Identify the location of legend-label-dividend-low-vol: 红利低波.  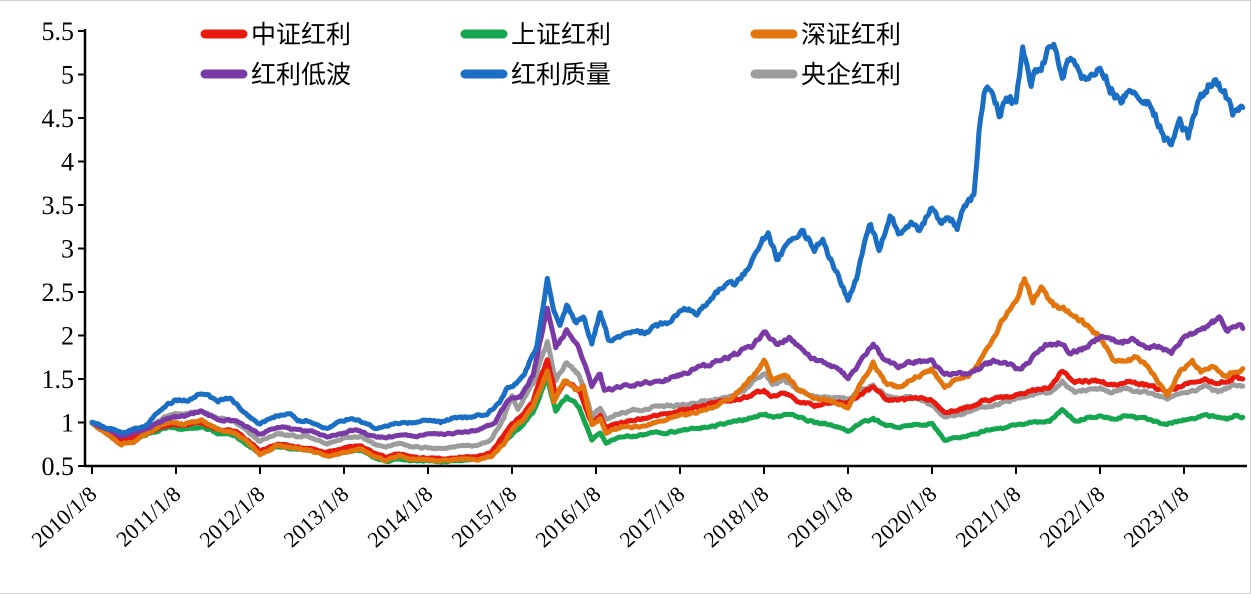
(301, 75).